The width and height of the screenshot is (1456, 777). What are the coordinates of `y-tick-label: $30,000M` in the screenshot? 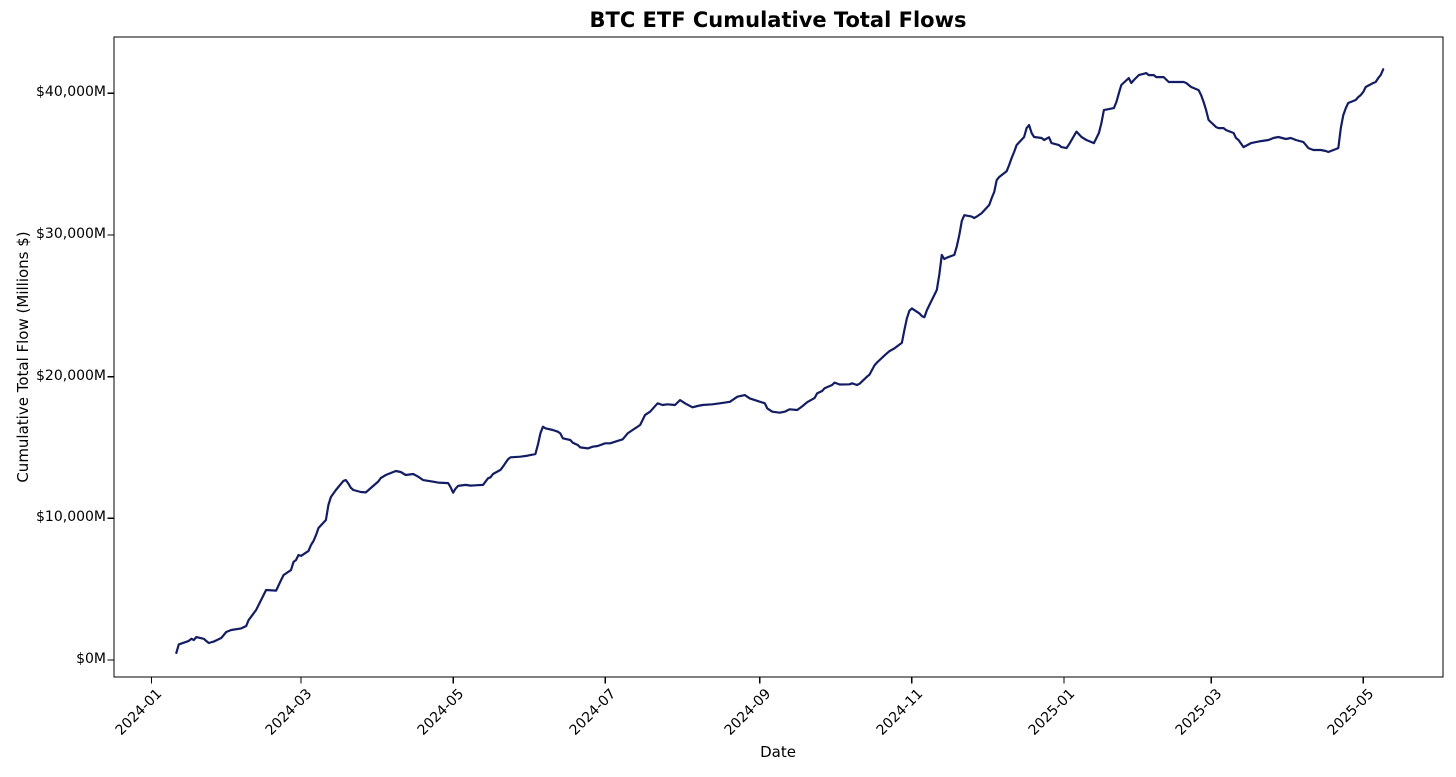 It's located at (71, 234).